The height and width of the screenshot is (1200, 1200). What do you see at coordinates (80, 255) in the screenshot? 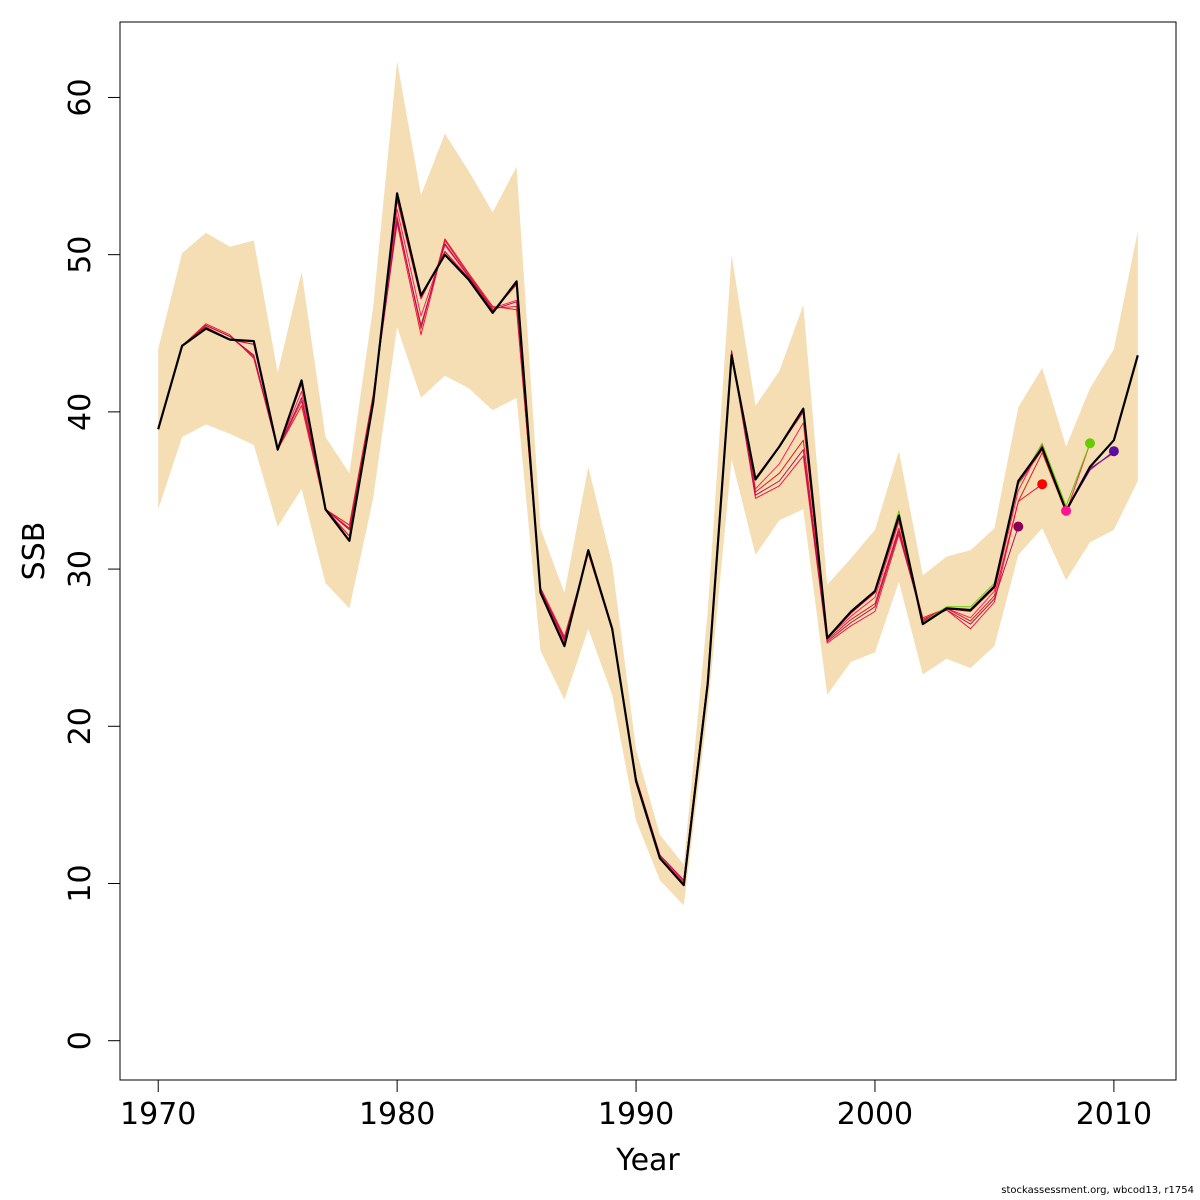
I see `y-tick-label: 50` at bounding box center [80, 255].